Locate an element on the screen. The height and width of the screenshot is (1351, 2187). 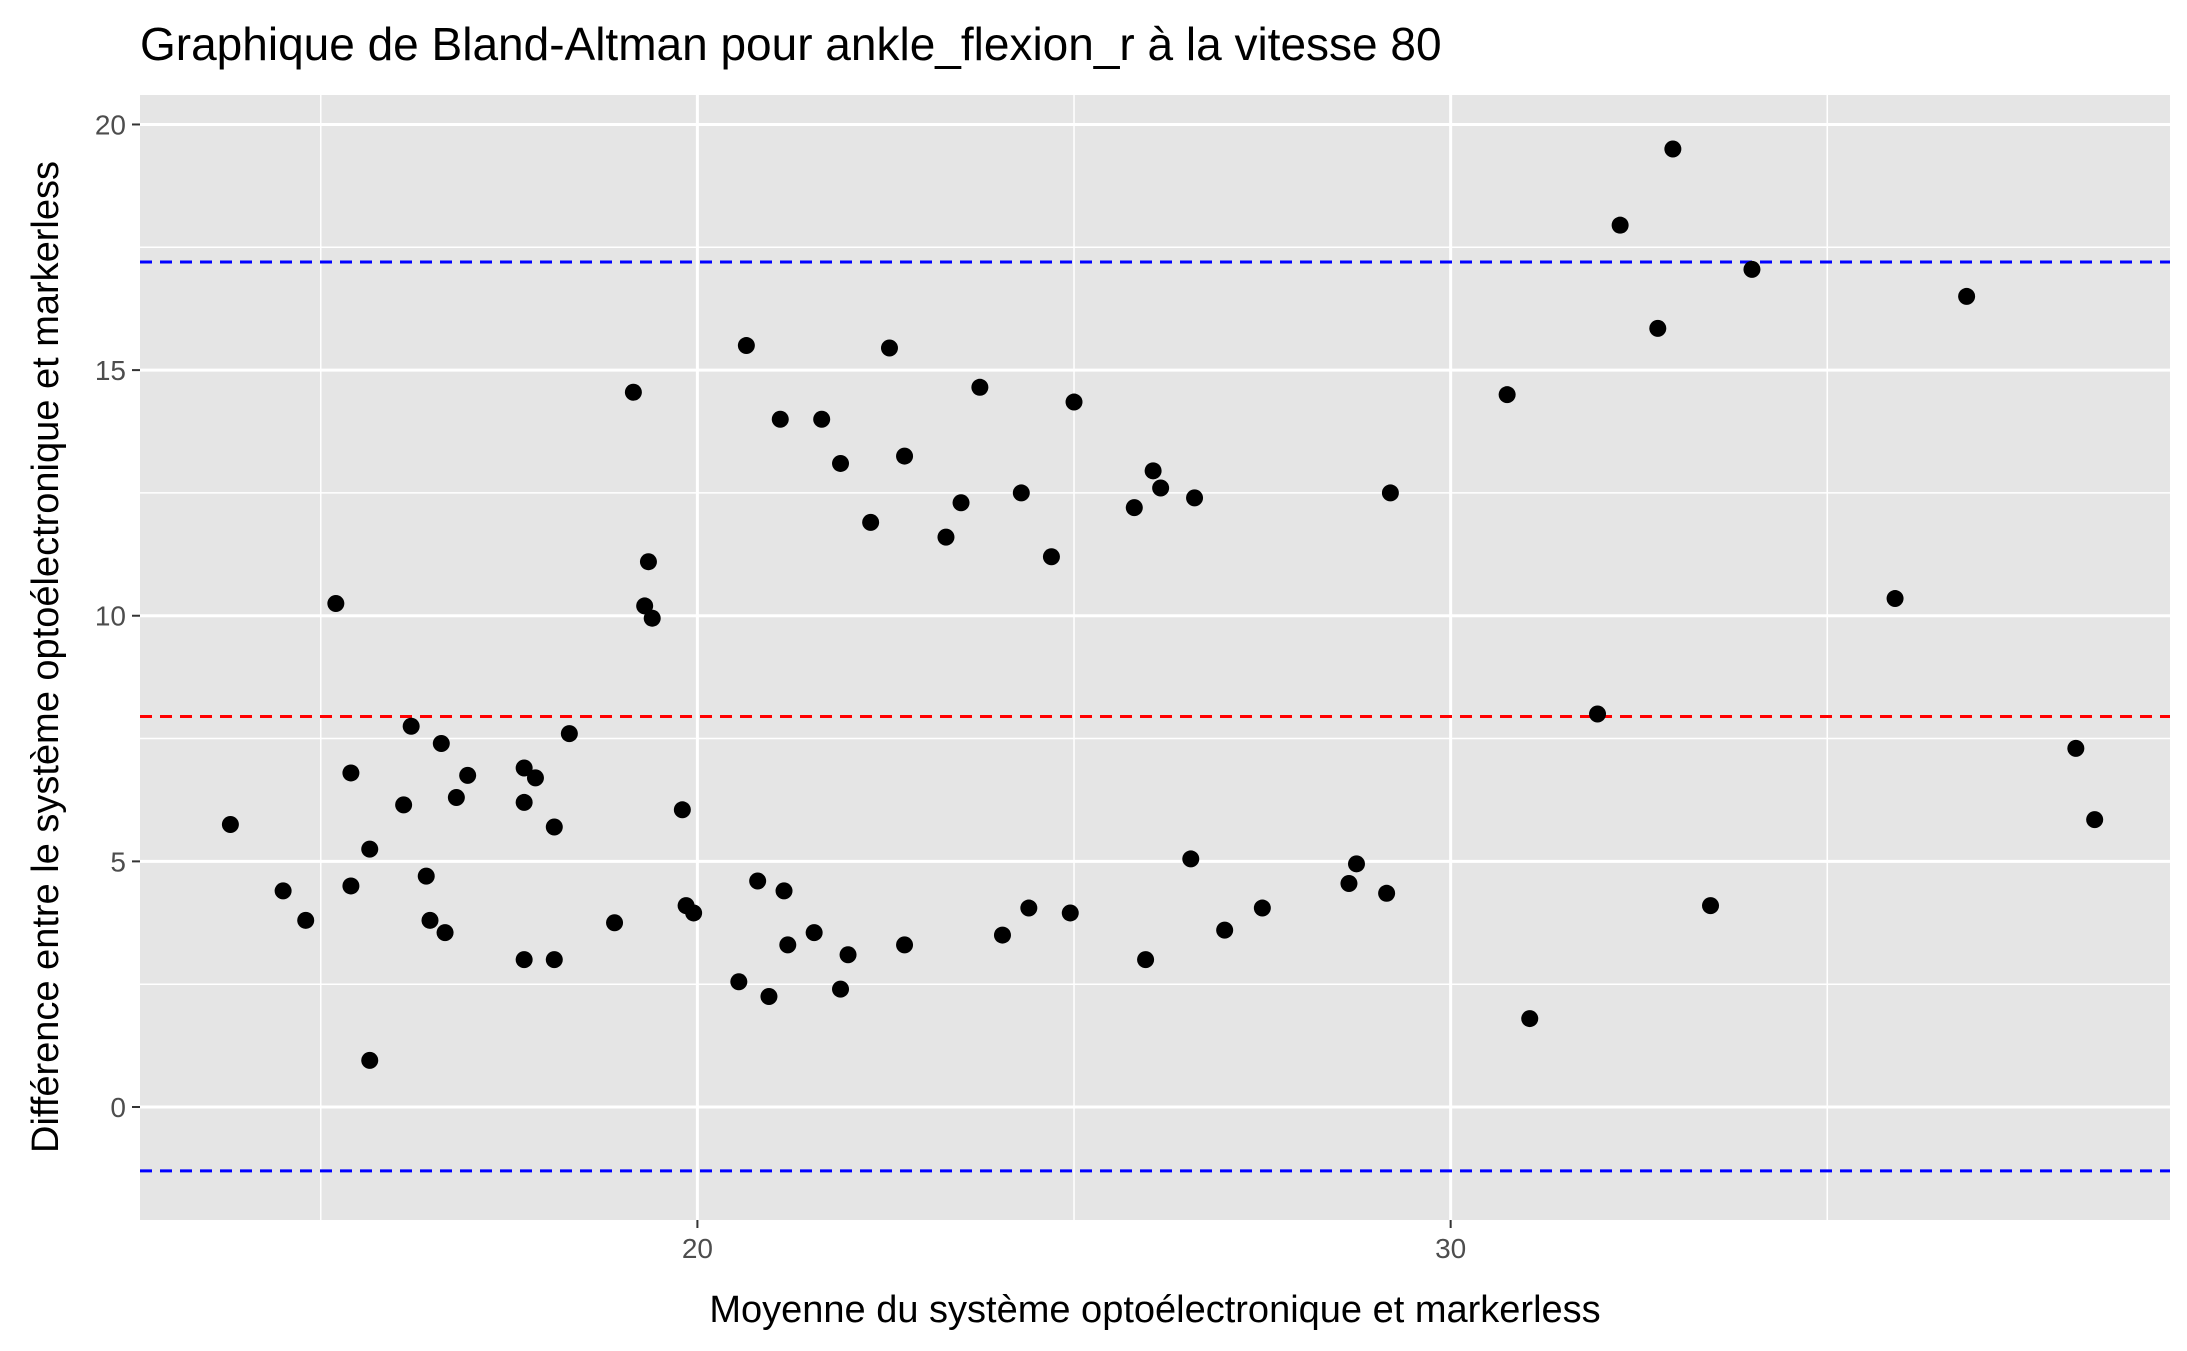
y-tick-label: 20 is located at coordinates (110, 124).